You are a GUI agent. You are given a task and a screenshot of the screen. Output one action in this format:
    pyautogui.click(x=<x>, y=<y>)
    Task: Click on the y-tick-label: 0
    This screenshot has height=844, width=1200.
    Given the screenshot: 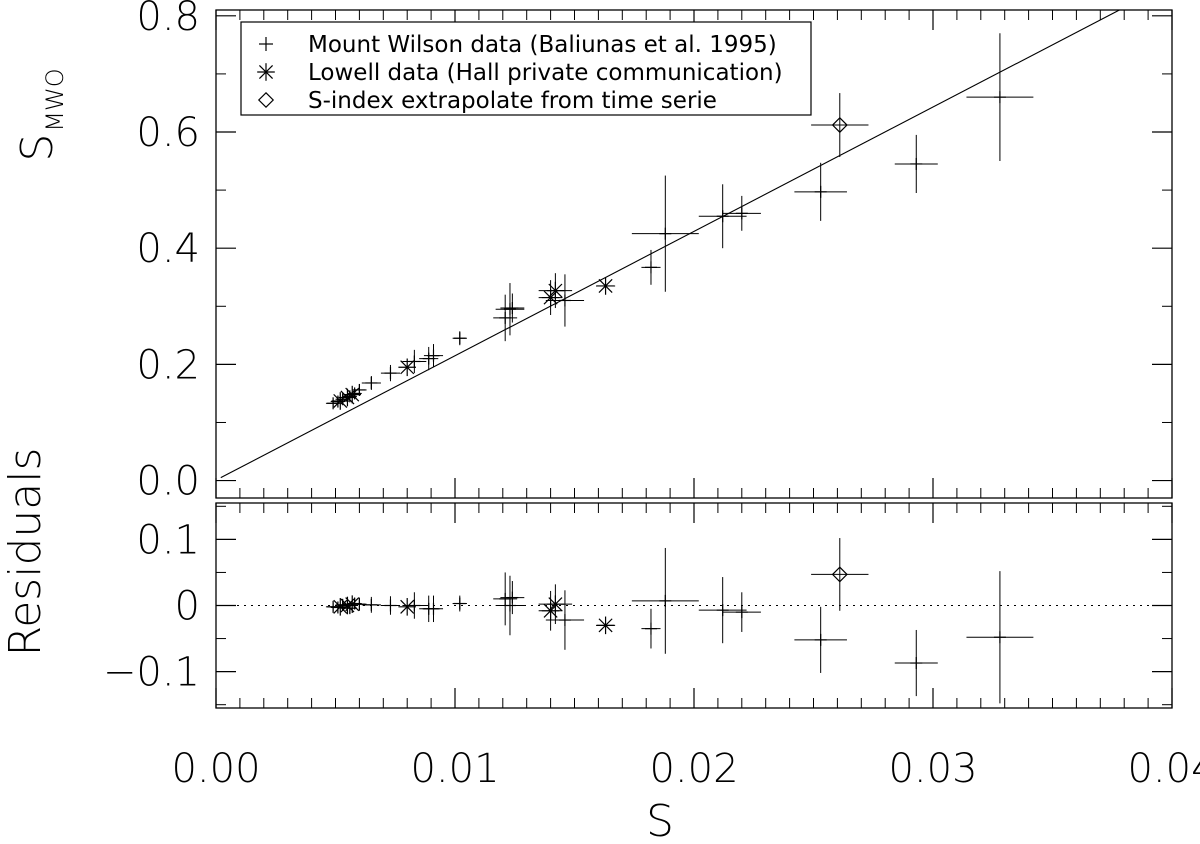 What is the action you would take?
    pyautogui.click(x=187, y=607)
    